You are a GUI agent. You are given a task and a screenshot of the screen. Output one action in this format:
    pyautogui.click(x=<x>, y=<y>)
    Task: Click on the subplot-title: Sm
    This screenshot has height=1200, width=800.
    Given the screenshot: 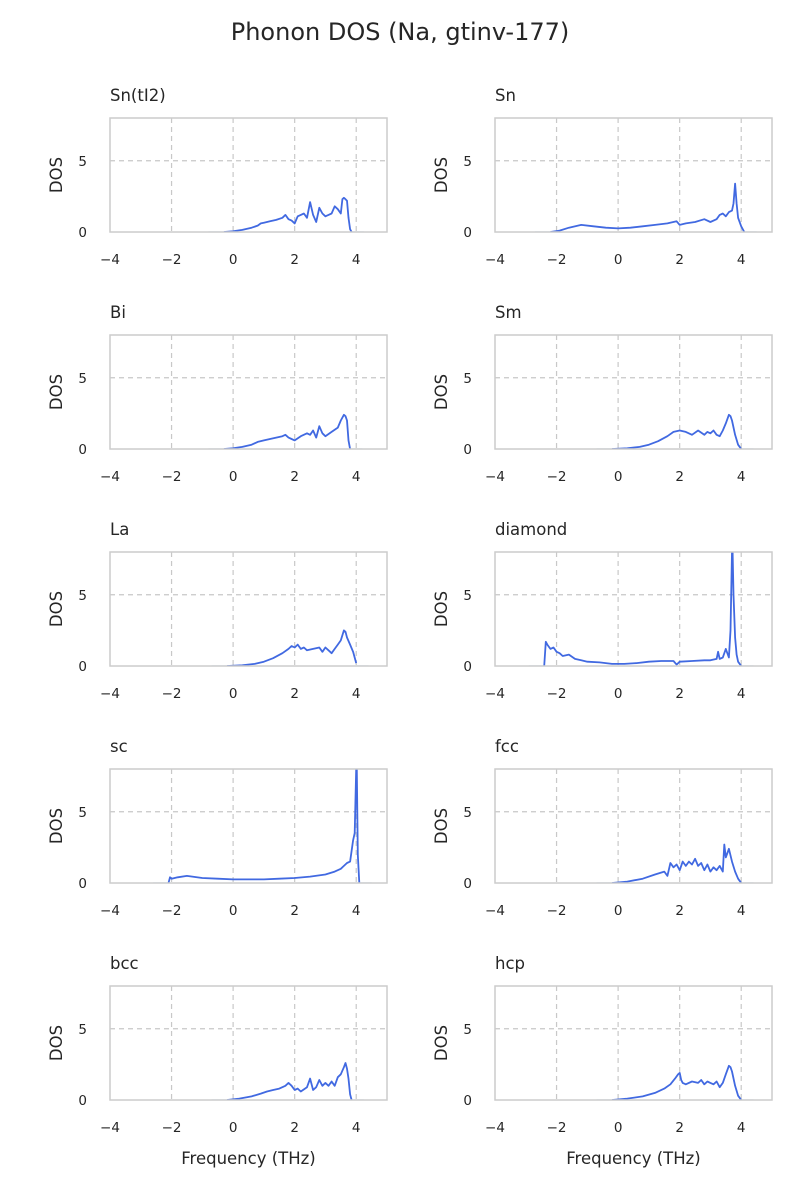 What is the action you would take?
    pyautogui.click(x=508, y=312)
    